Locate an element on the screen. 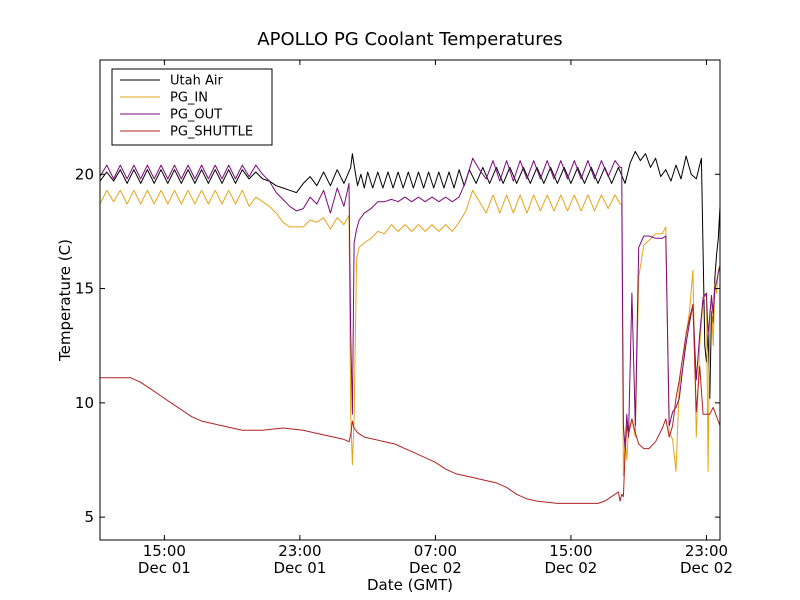 This screenshot has width=800, height=600. chart-title: APOLLO PG Coolant Temperatures is located at coordinates (409, 39).